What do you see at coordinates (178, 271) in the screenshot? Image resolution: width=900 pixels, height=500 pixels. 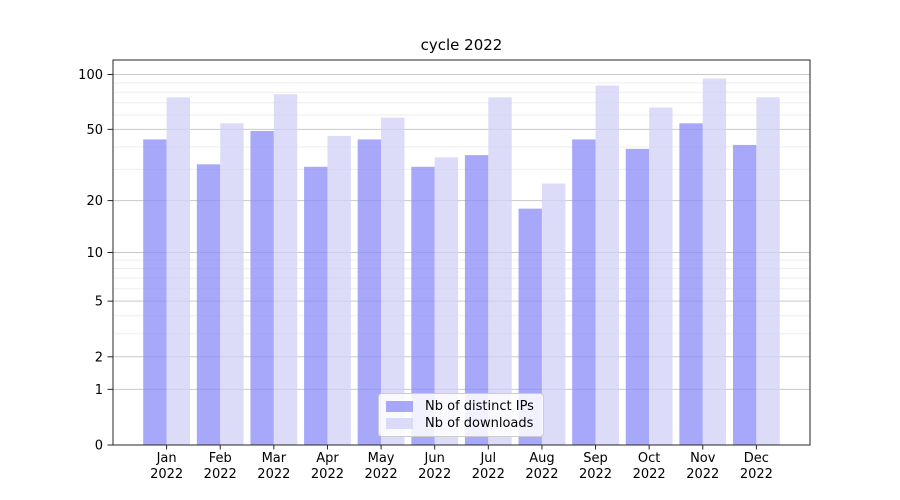 I see `bar-downloads-jan` at bounding box center [178, 271].